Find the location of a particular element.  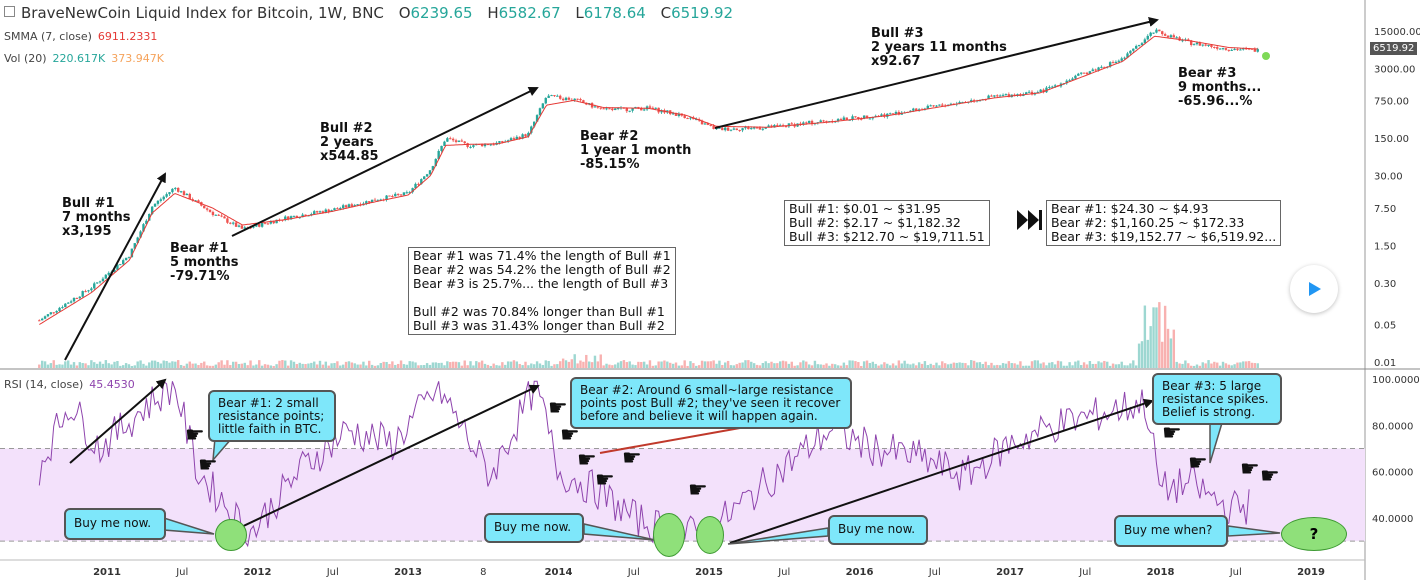

play-button is located at coordinates (1314, 289).